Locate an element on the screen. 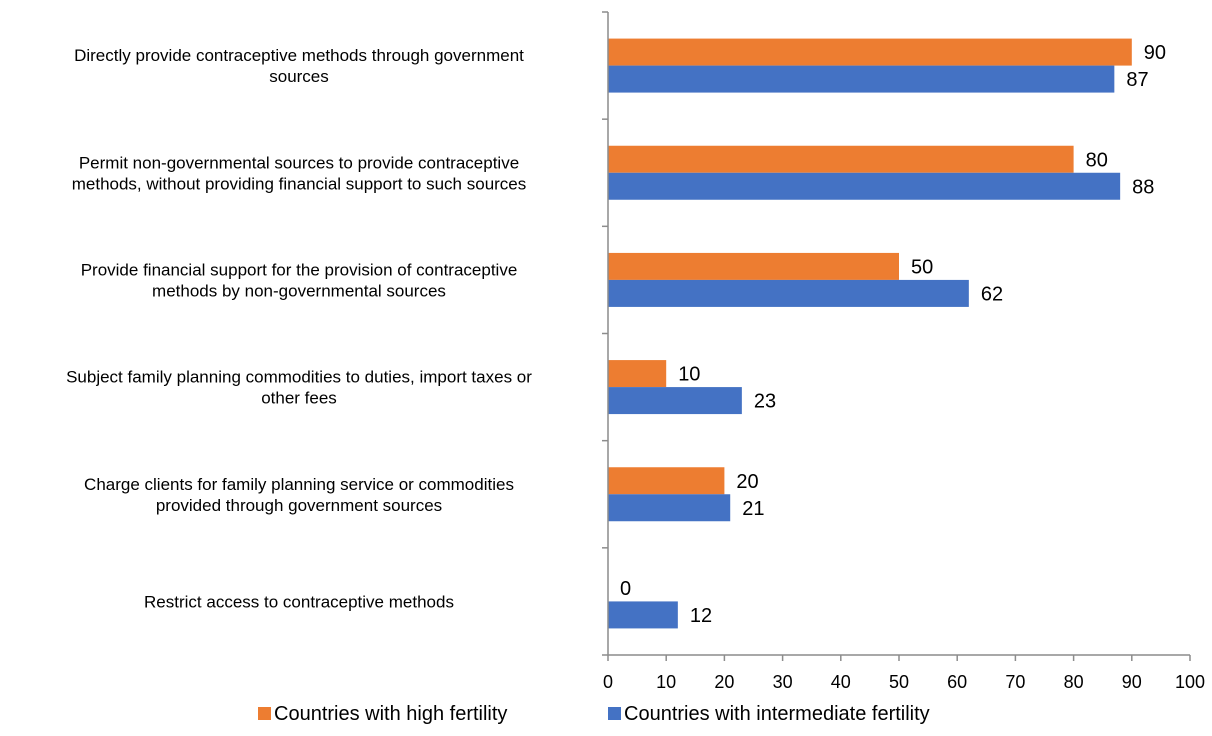  data-label-s0-c1: 80 is located at coordinates (1097, 160).